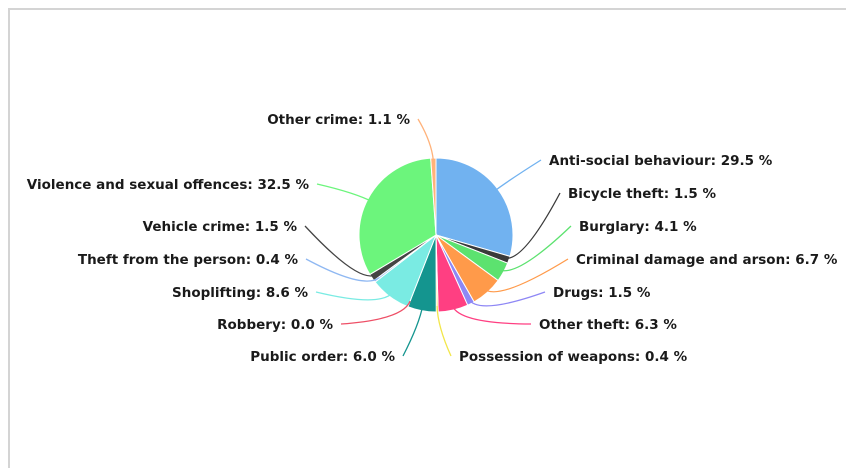 The height and width of the screenshot is (468, 846). I want to click on label-theft-from-the-person: Theft from the person: 0.4 %, so click(188, 260).